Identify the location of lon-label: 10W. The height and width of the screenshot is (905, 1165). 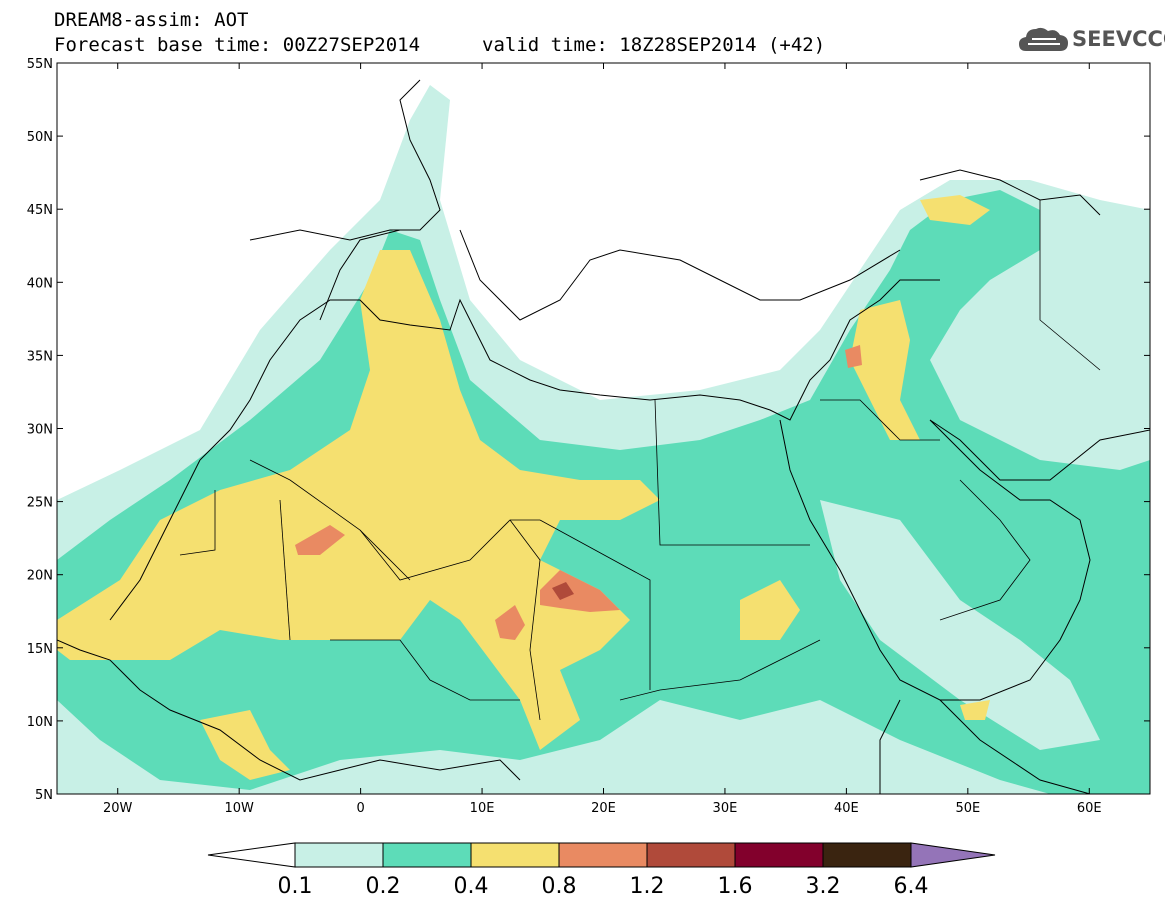
(239, 808).